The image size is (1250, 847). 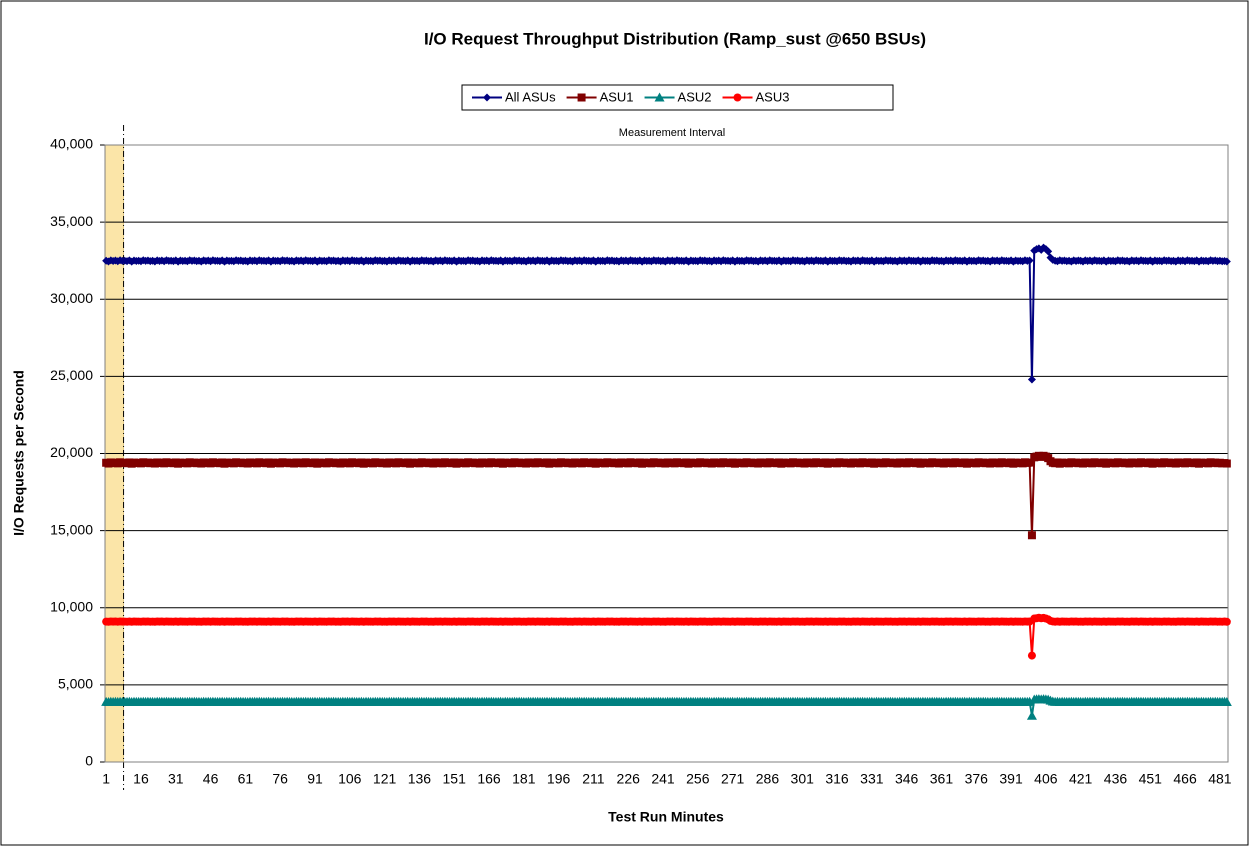 What do you see at coordinates (977, 779) in the screenshot?
I see `x-tick-label: 376` at bounding box center [977, 779].